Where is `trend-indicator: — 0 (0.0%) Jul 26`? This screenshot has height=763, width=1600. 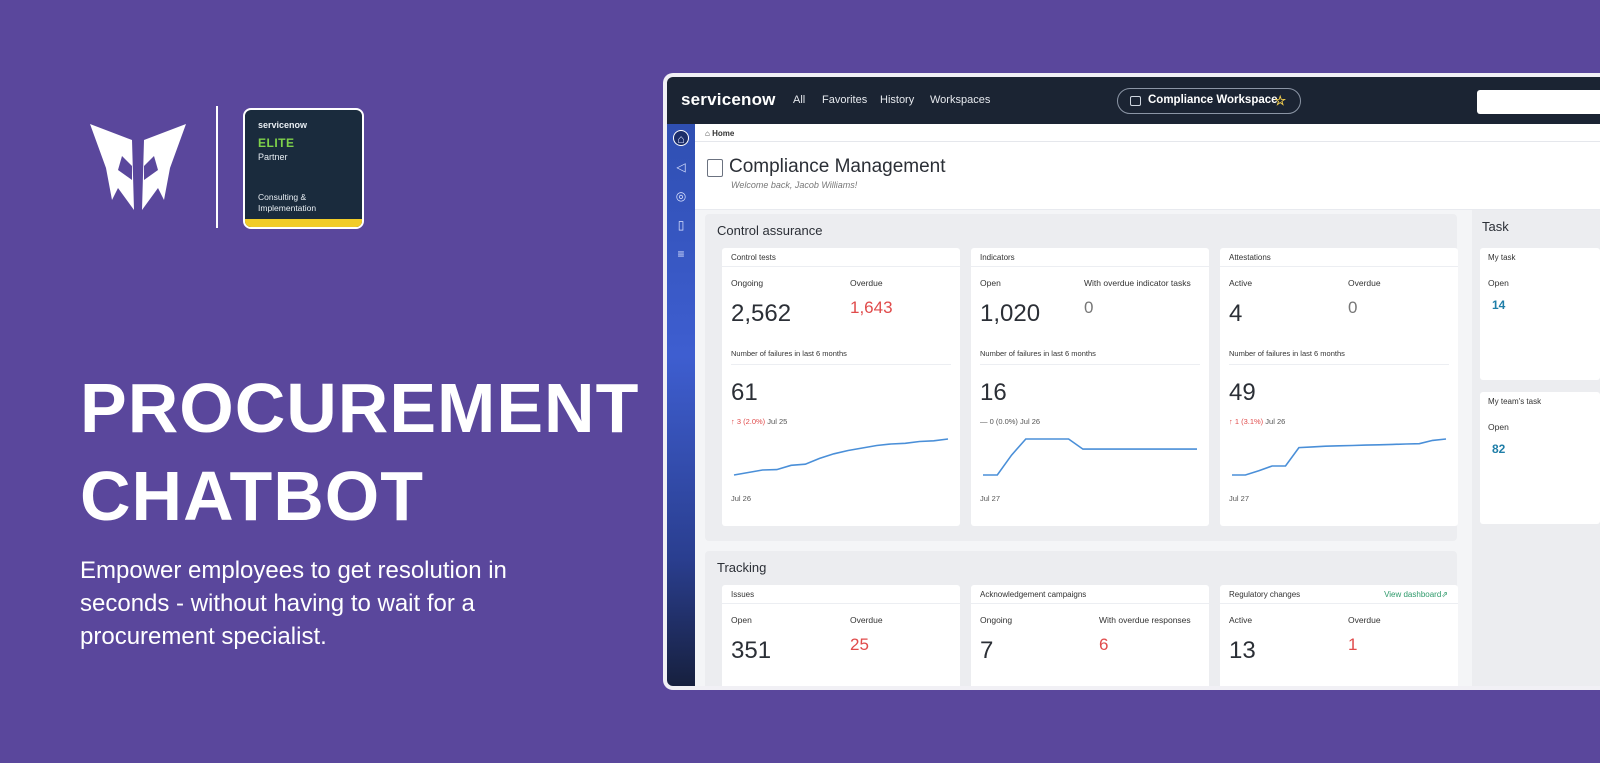 trend-indicator: — 0 (0.0%) Jul 26 is located at coordinates (1010, 421).